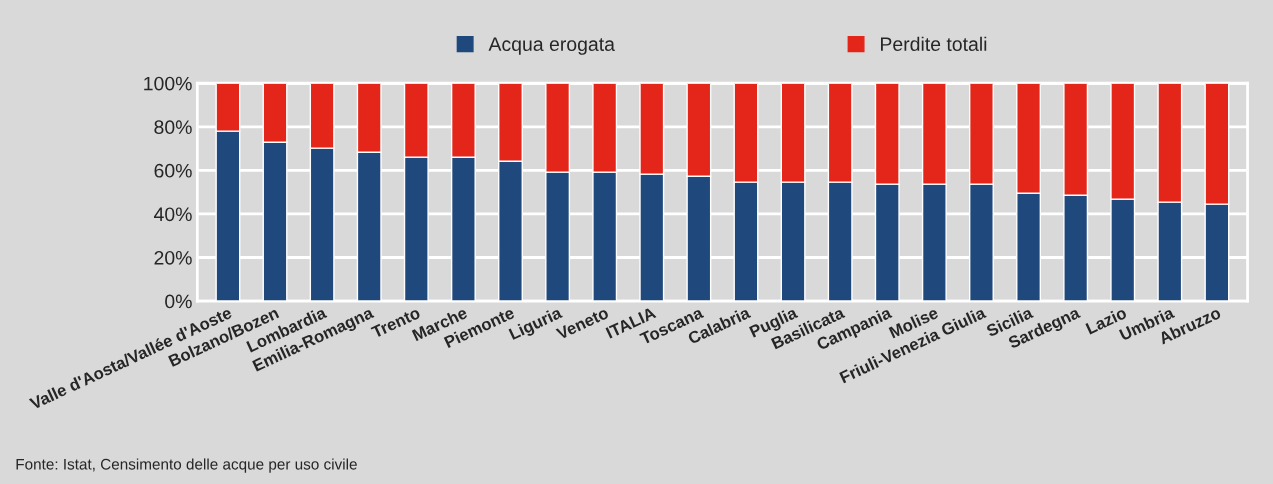  What do you see at coordinates (172, 214) in the screenshot?
I see `y-tick-label: 40%` at bounding box center [172, 214].